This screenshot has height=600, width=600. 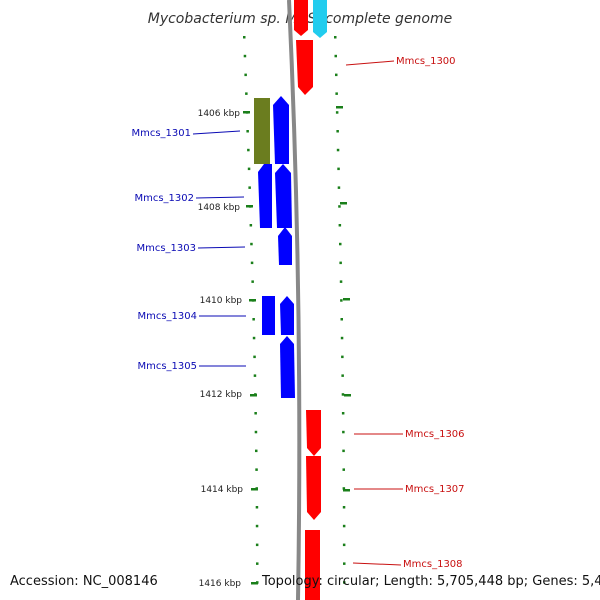 I want to click on gene-mmcs-1302-block, so click(x=265, y=196).